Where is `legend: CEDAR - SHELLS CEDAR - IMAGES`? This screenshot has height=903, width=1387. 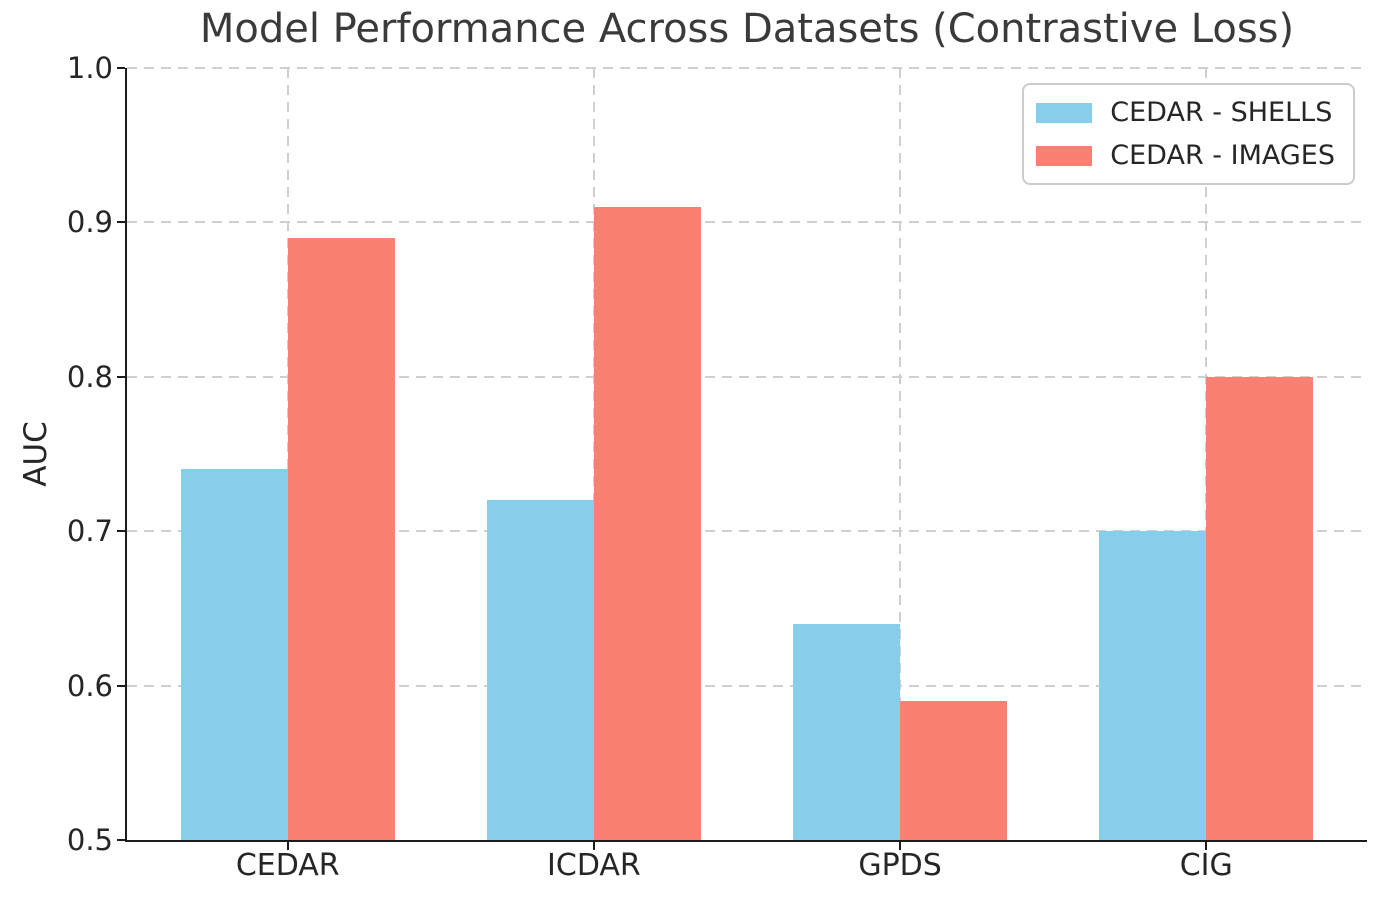 legend: CEDAR - SHELLS CEDAR - IMAGES is located at coordinates (1188, 134).